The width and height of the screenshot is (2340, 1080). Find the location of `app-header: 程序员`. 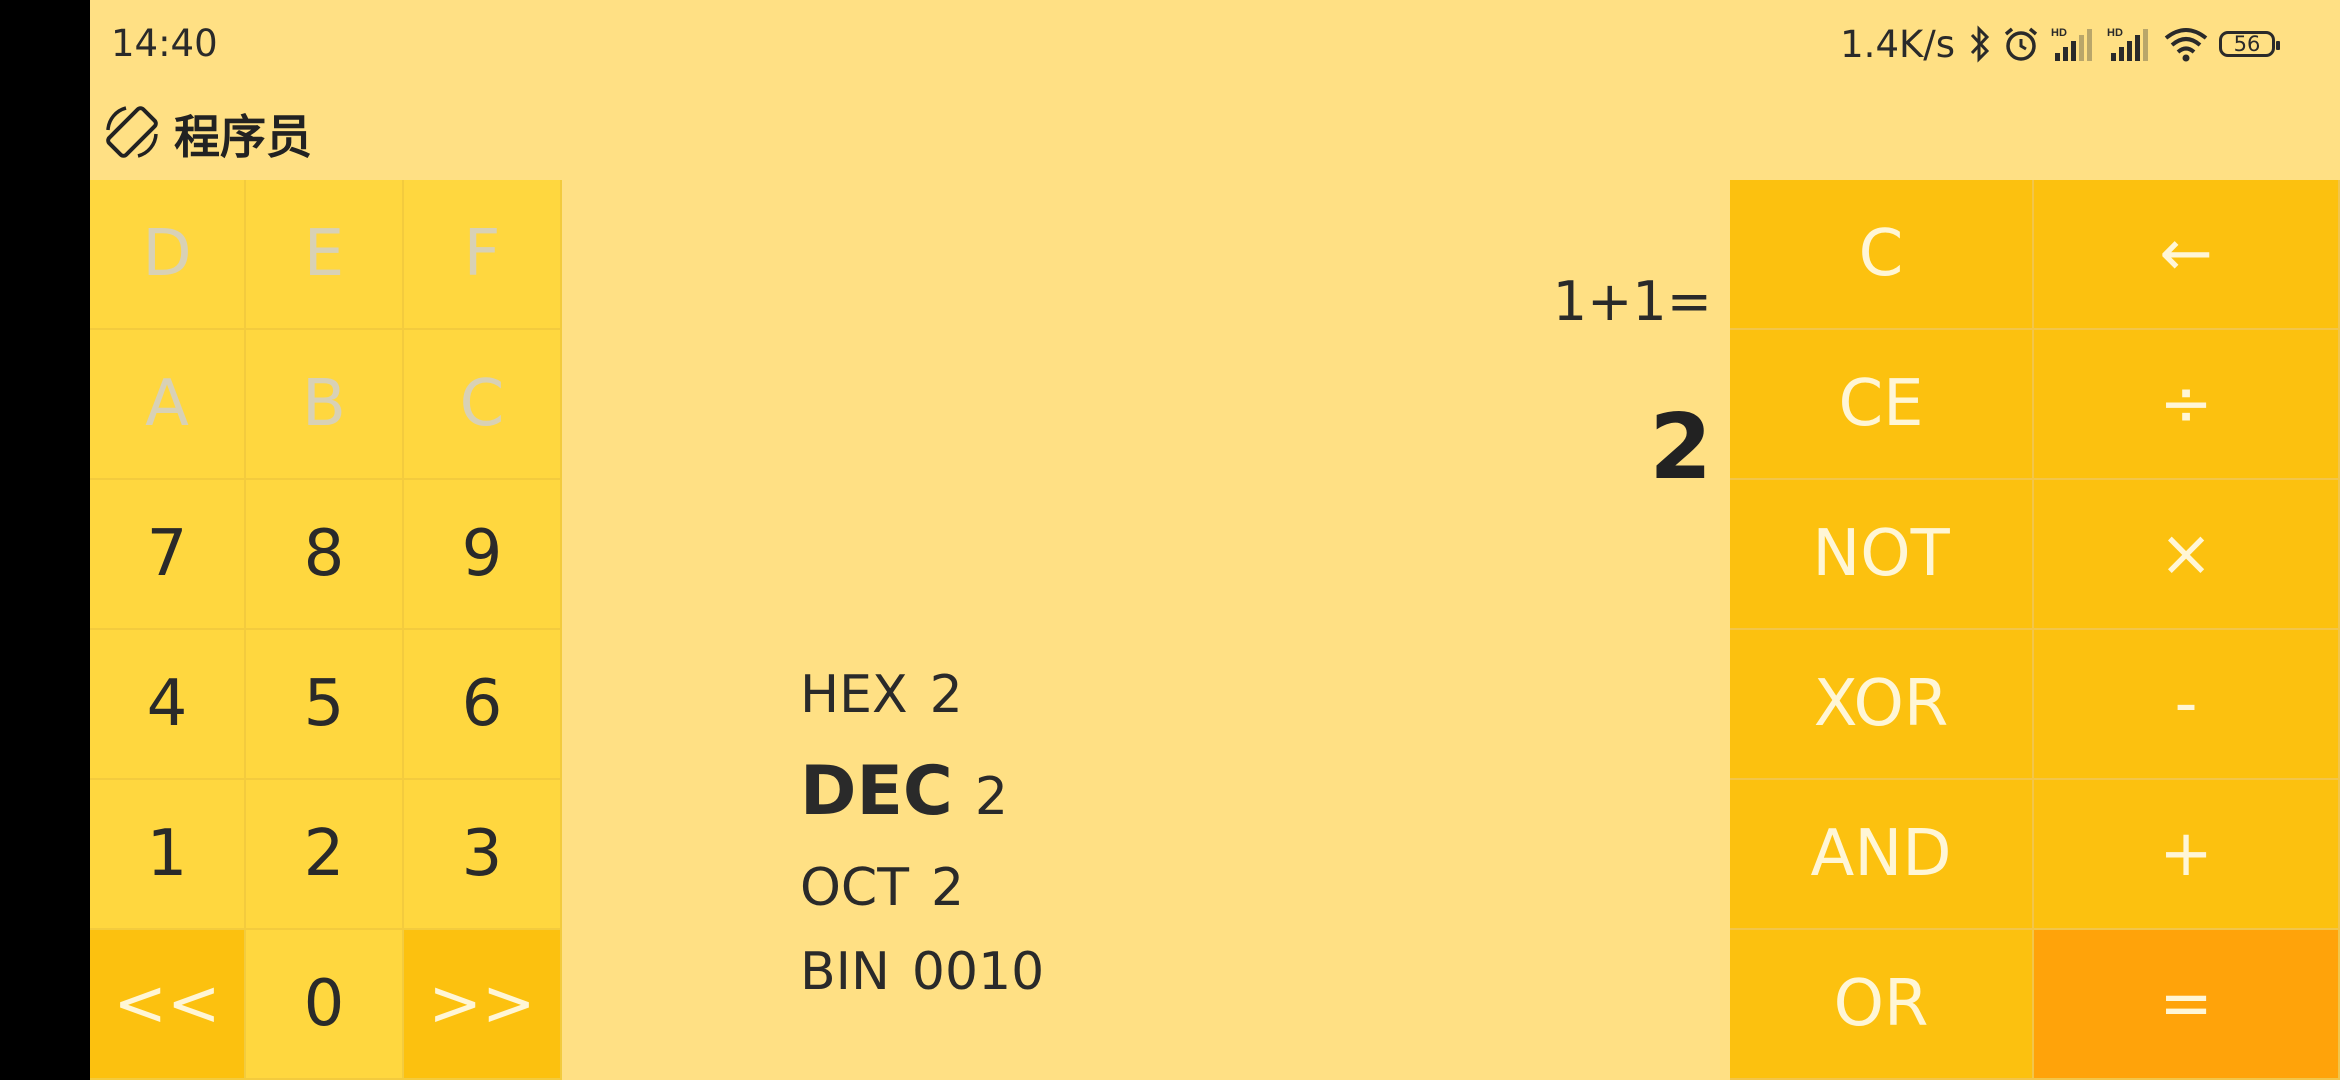

app-header: 程序员 is located at coordinates (206, 134).